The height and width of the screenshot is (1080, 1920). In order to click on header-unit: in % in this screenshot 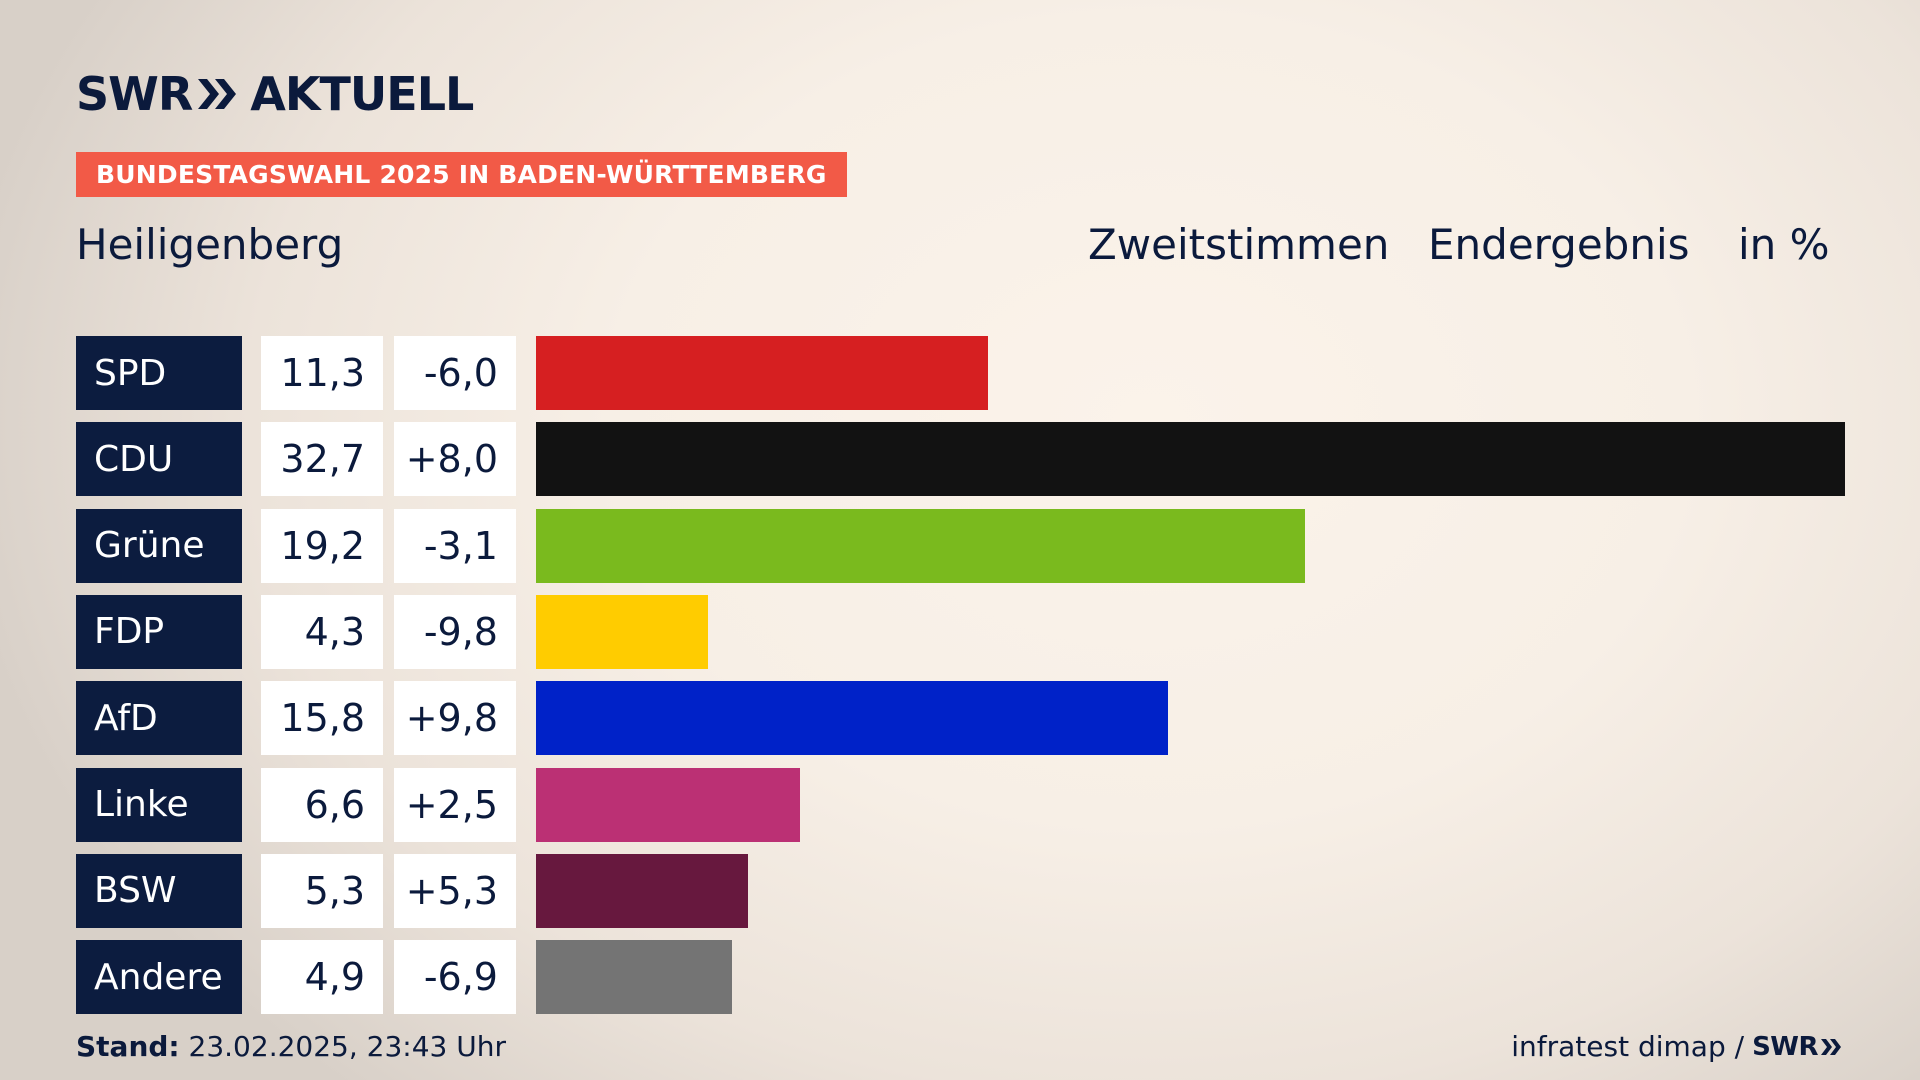, I will do `click(1784, 244)`.